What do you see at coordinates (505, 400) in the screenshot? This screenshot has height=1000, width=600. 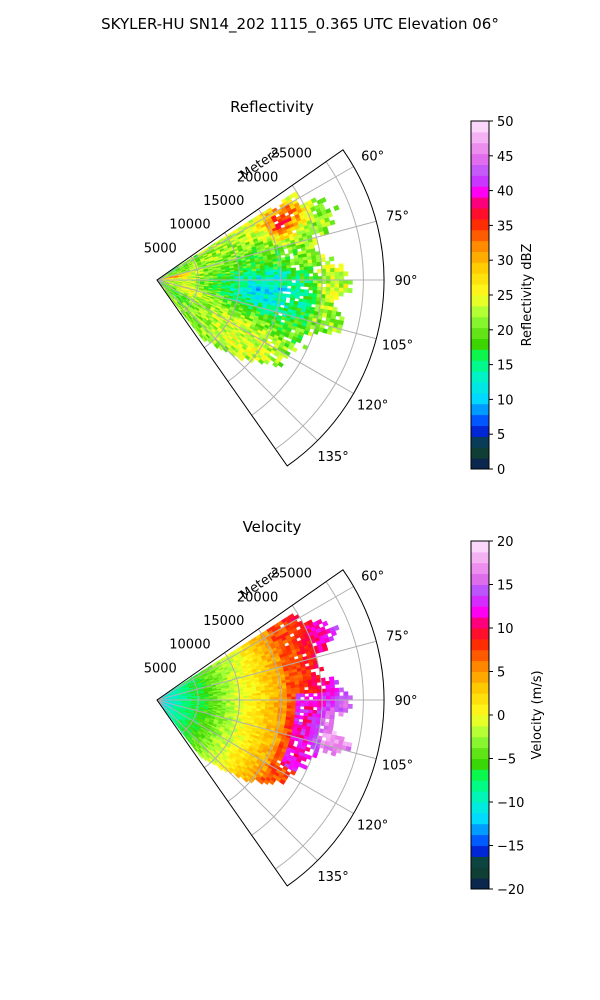 I see `colorbar-tick-label: 10` at bounding box center [505, 400].